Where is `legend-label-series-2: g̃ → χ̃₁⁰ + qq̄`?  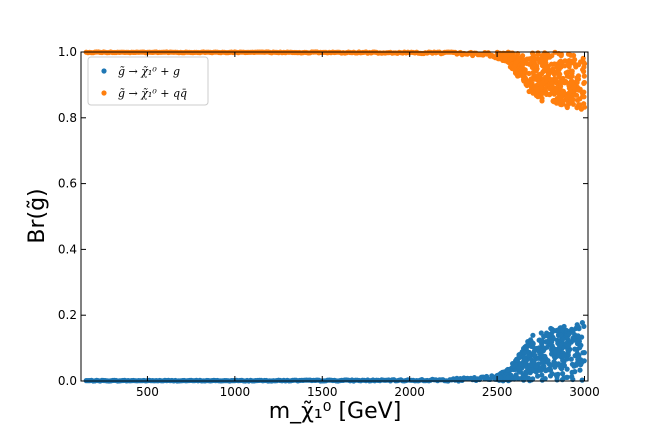 legend-label-series-2: g̃ → χ̃₁⁰ + qq̄ is located at coordinates (152, 93).